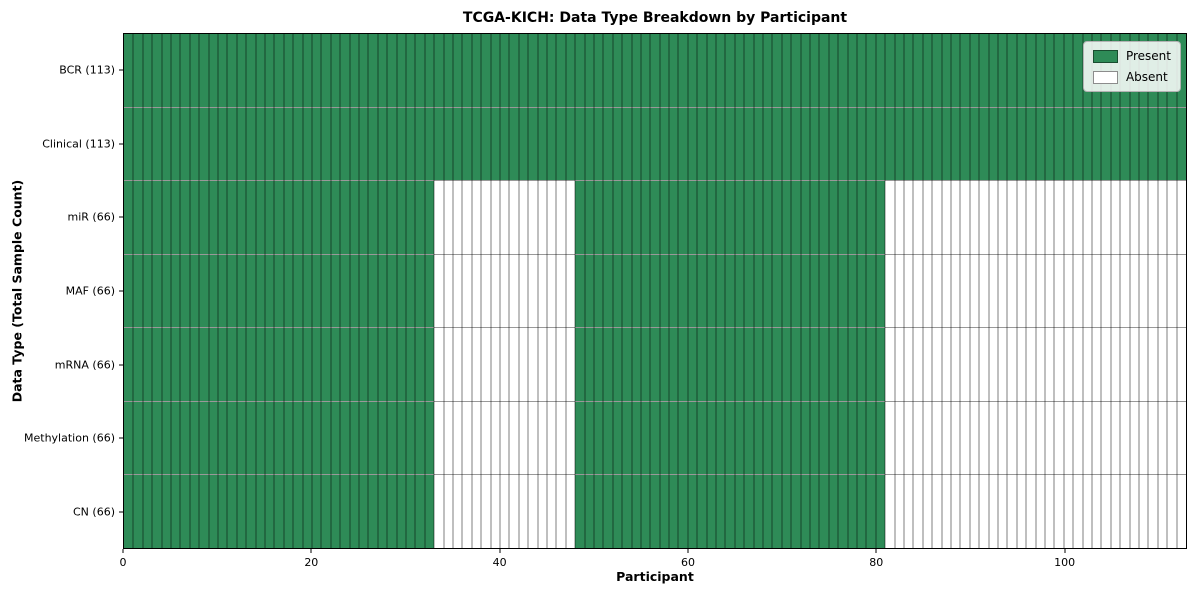 This screenshot has height=600, width=1200. What do you see at coordinates (87, 70) in the screenshot?
I see `y-tick-label: BCR (113)` at bounding box center [87, 70].